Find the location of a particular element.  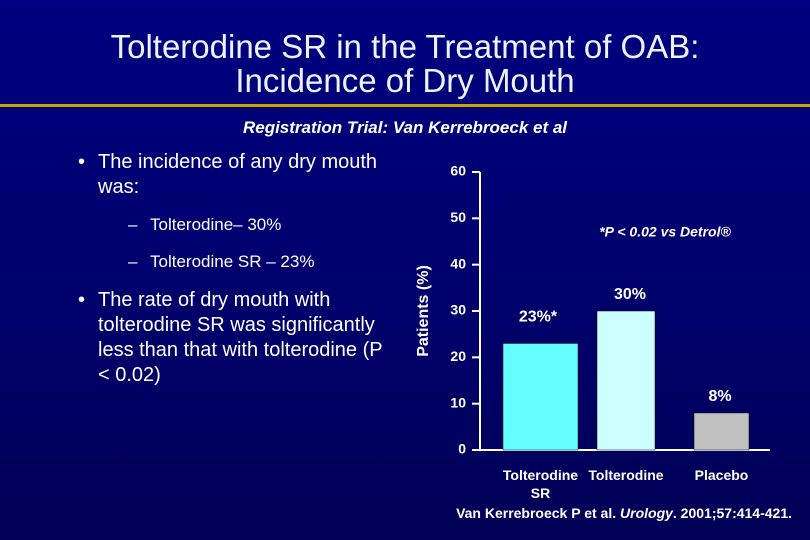

value-label: 8% is located at coordinates (719, 396).